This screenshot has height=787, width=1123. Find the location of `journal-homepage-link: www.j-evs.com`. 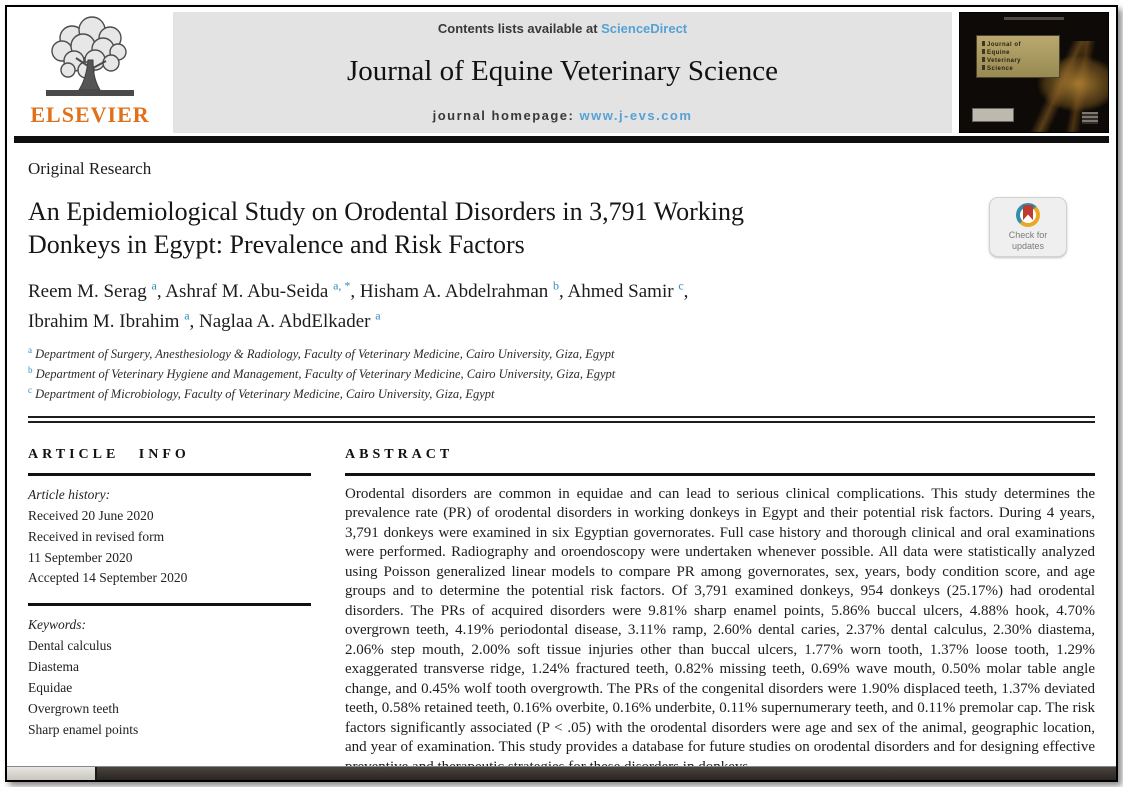

journal-homepage-link: www.j-evs.com is located at coordinates (636, 115).